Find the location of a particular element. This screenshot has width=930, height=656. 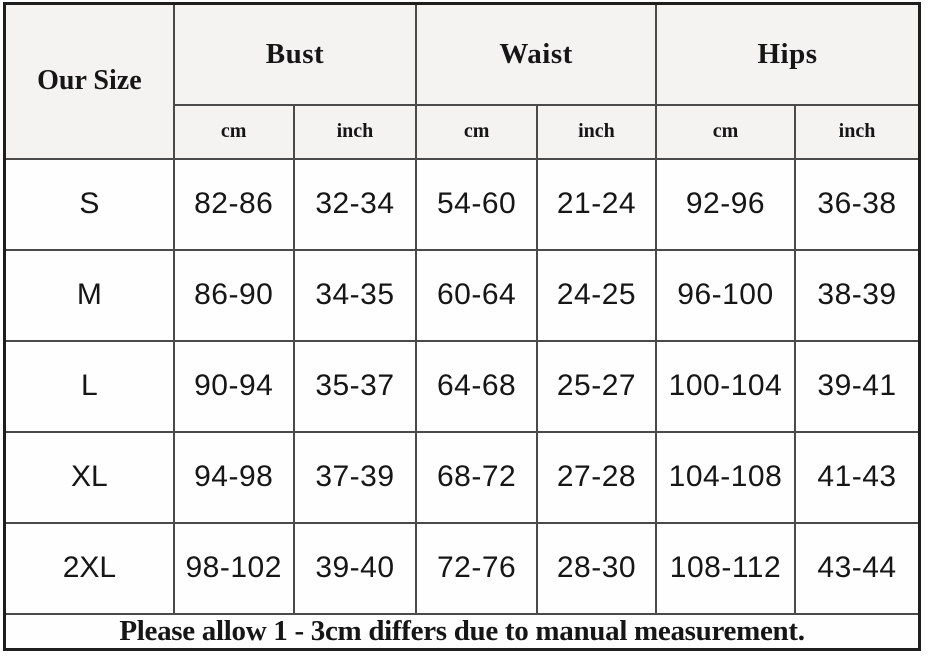

size-cell: S is located at coordinates (89, 204).